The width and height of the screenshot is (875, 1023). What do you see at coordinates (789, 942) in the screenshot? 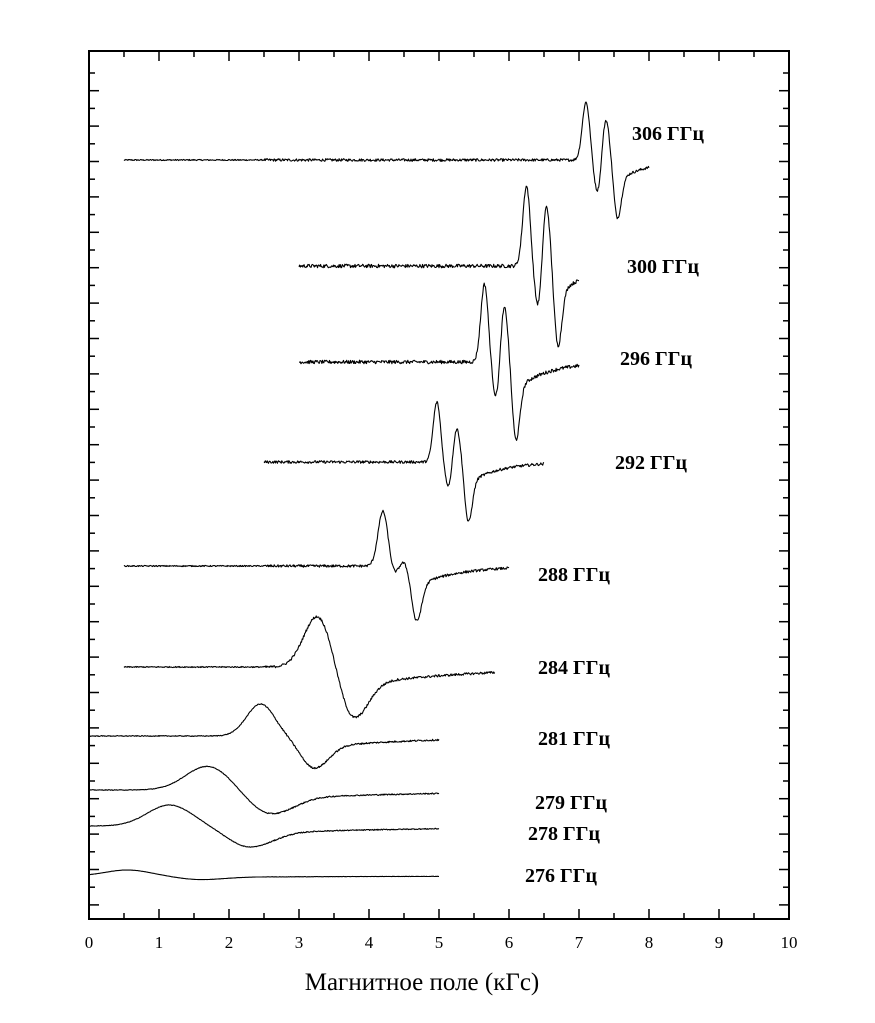
I see `x-tick-label: 10` at bounding box center [789, 942].